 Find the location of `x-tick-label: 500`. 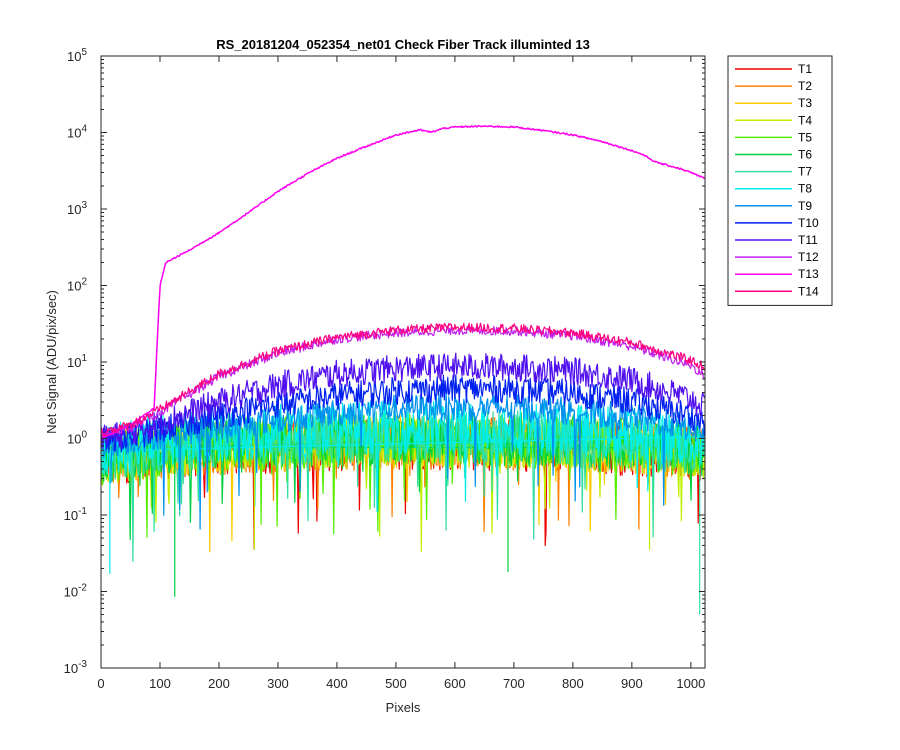

x-tick-label: 500 is located at coordinates (396, 683).